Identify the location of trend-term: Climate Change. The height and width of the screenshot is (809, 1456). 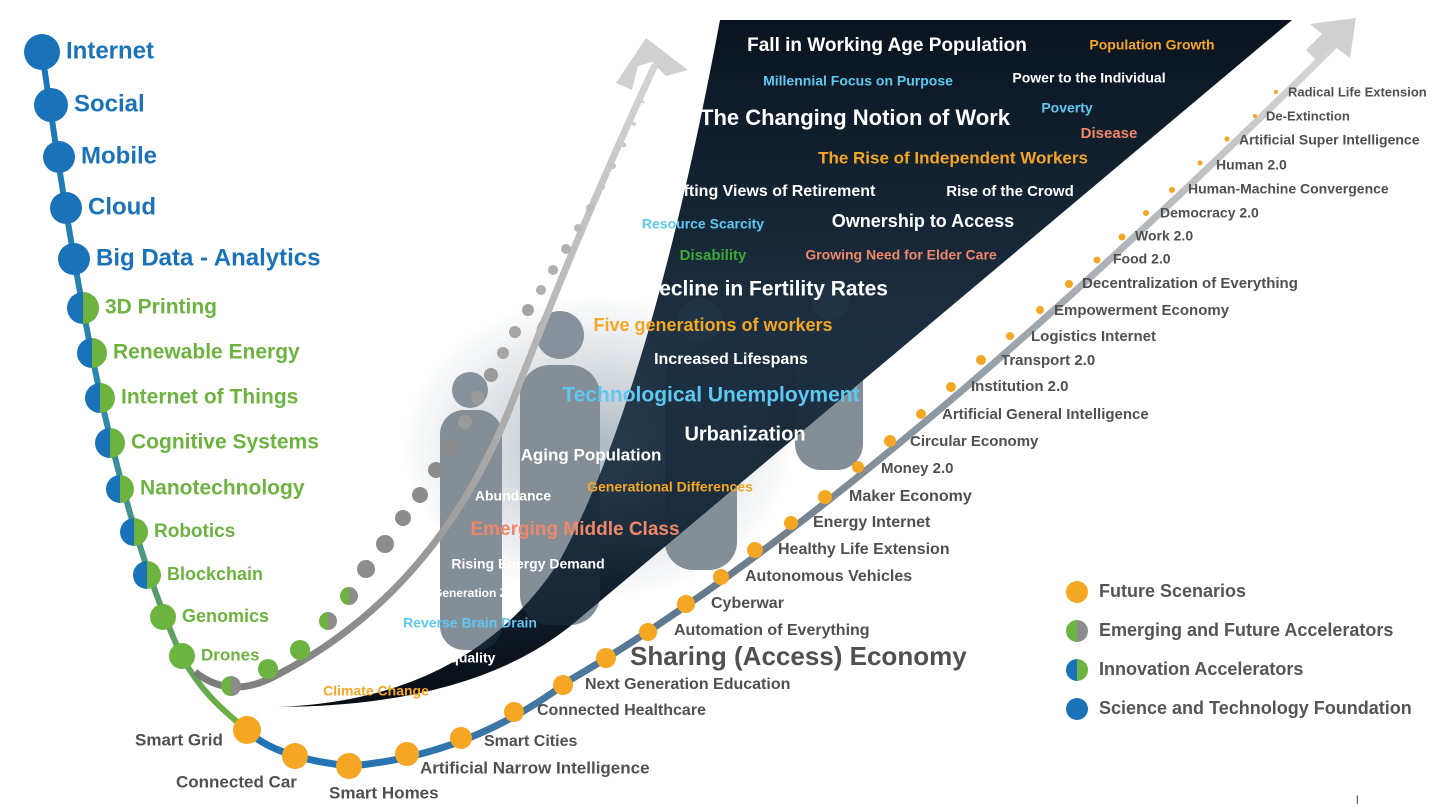
(376, 691).